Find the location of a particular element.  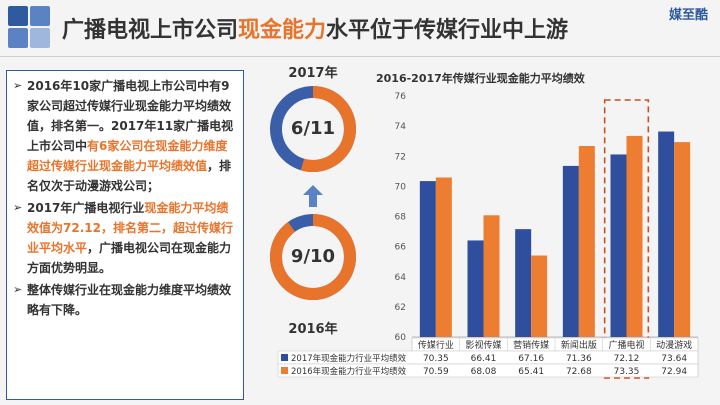

x-category-label: 广播电视 is located at coordinates (626, 345).